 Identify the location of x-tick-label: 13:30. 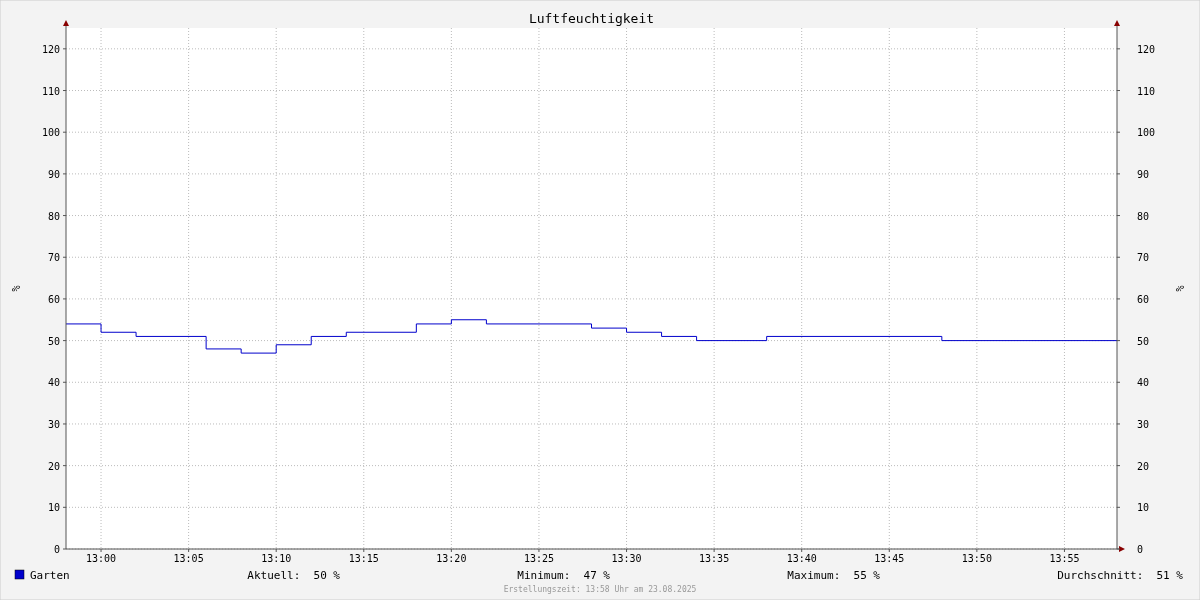
(626, 558).